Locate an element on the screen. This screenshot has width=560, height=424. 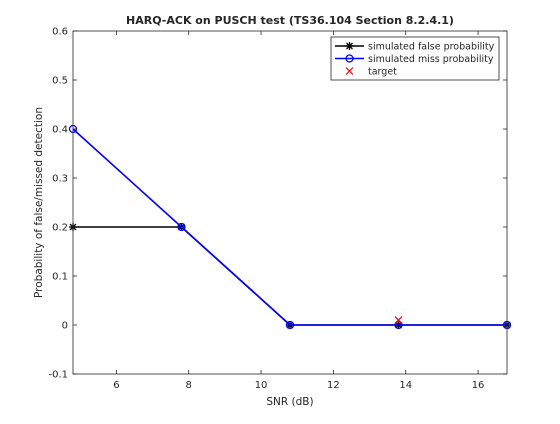
legend-item-0: simulated false probability is located at coordinates (415, 47).